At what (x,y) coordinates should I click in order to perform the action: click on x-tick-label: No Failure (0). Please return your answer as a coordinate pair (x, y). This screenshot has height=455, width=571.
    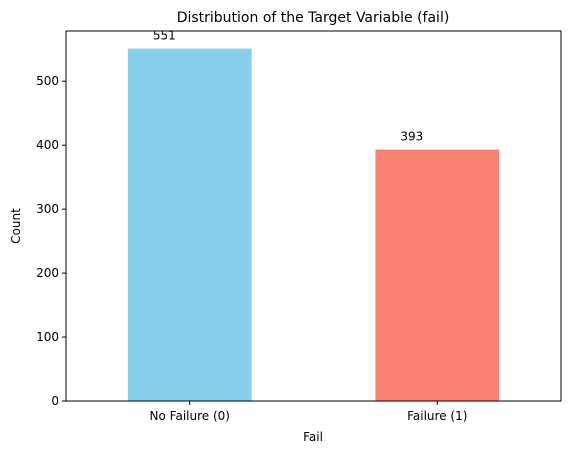
    Looking at the image, I should click on (190, 416).